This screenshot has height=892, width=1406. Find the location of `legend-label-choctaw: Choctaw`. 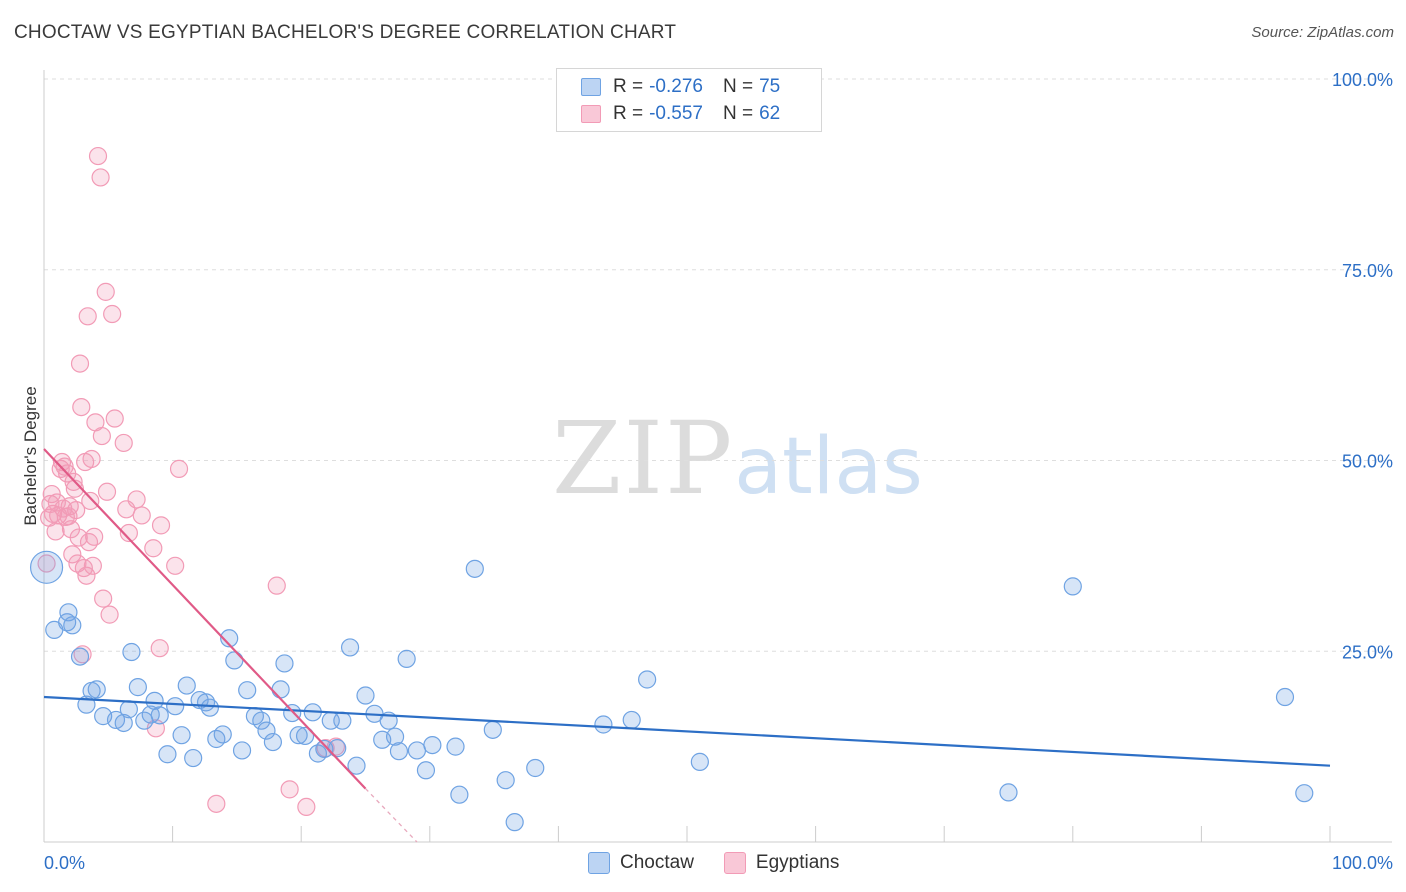

legend-label-choctaw: Choctaw is located at coordinates (657, 862).